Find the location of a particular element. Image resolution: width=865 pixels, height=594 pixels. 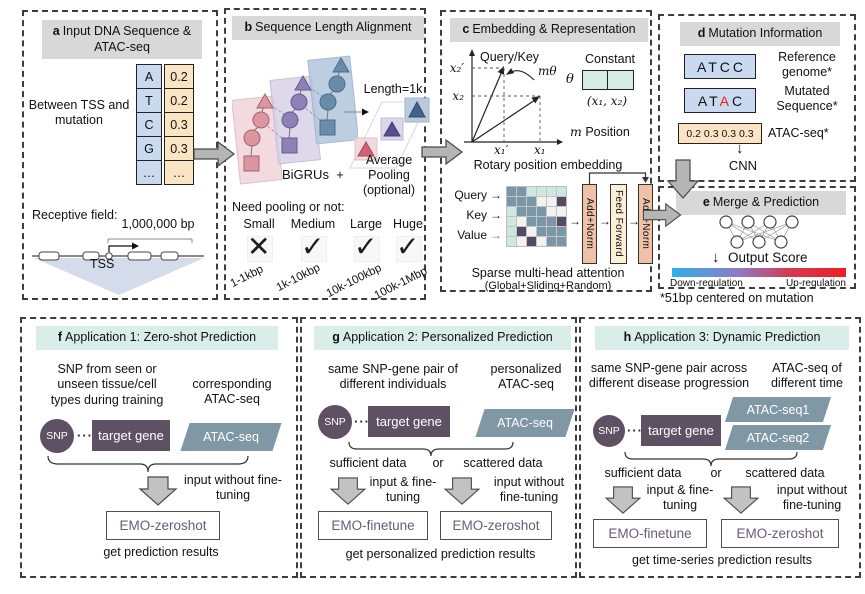

atac-seq2-shape: ATAC-seq2 is located at coordinates (778, 437).